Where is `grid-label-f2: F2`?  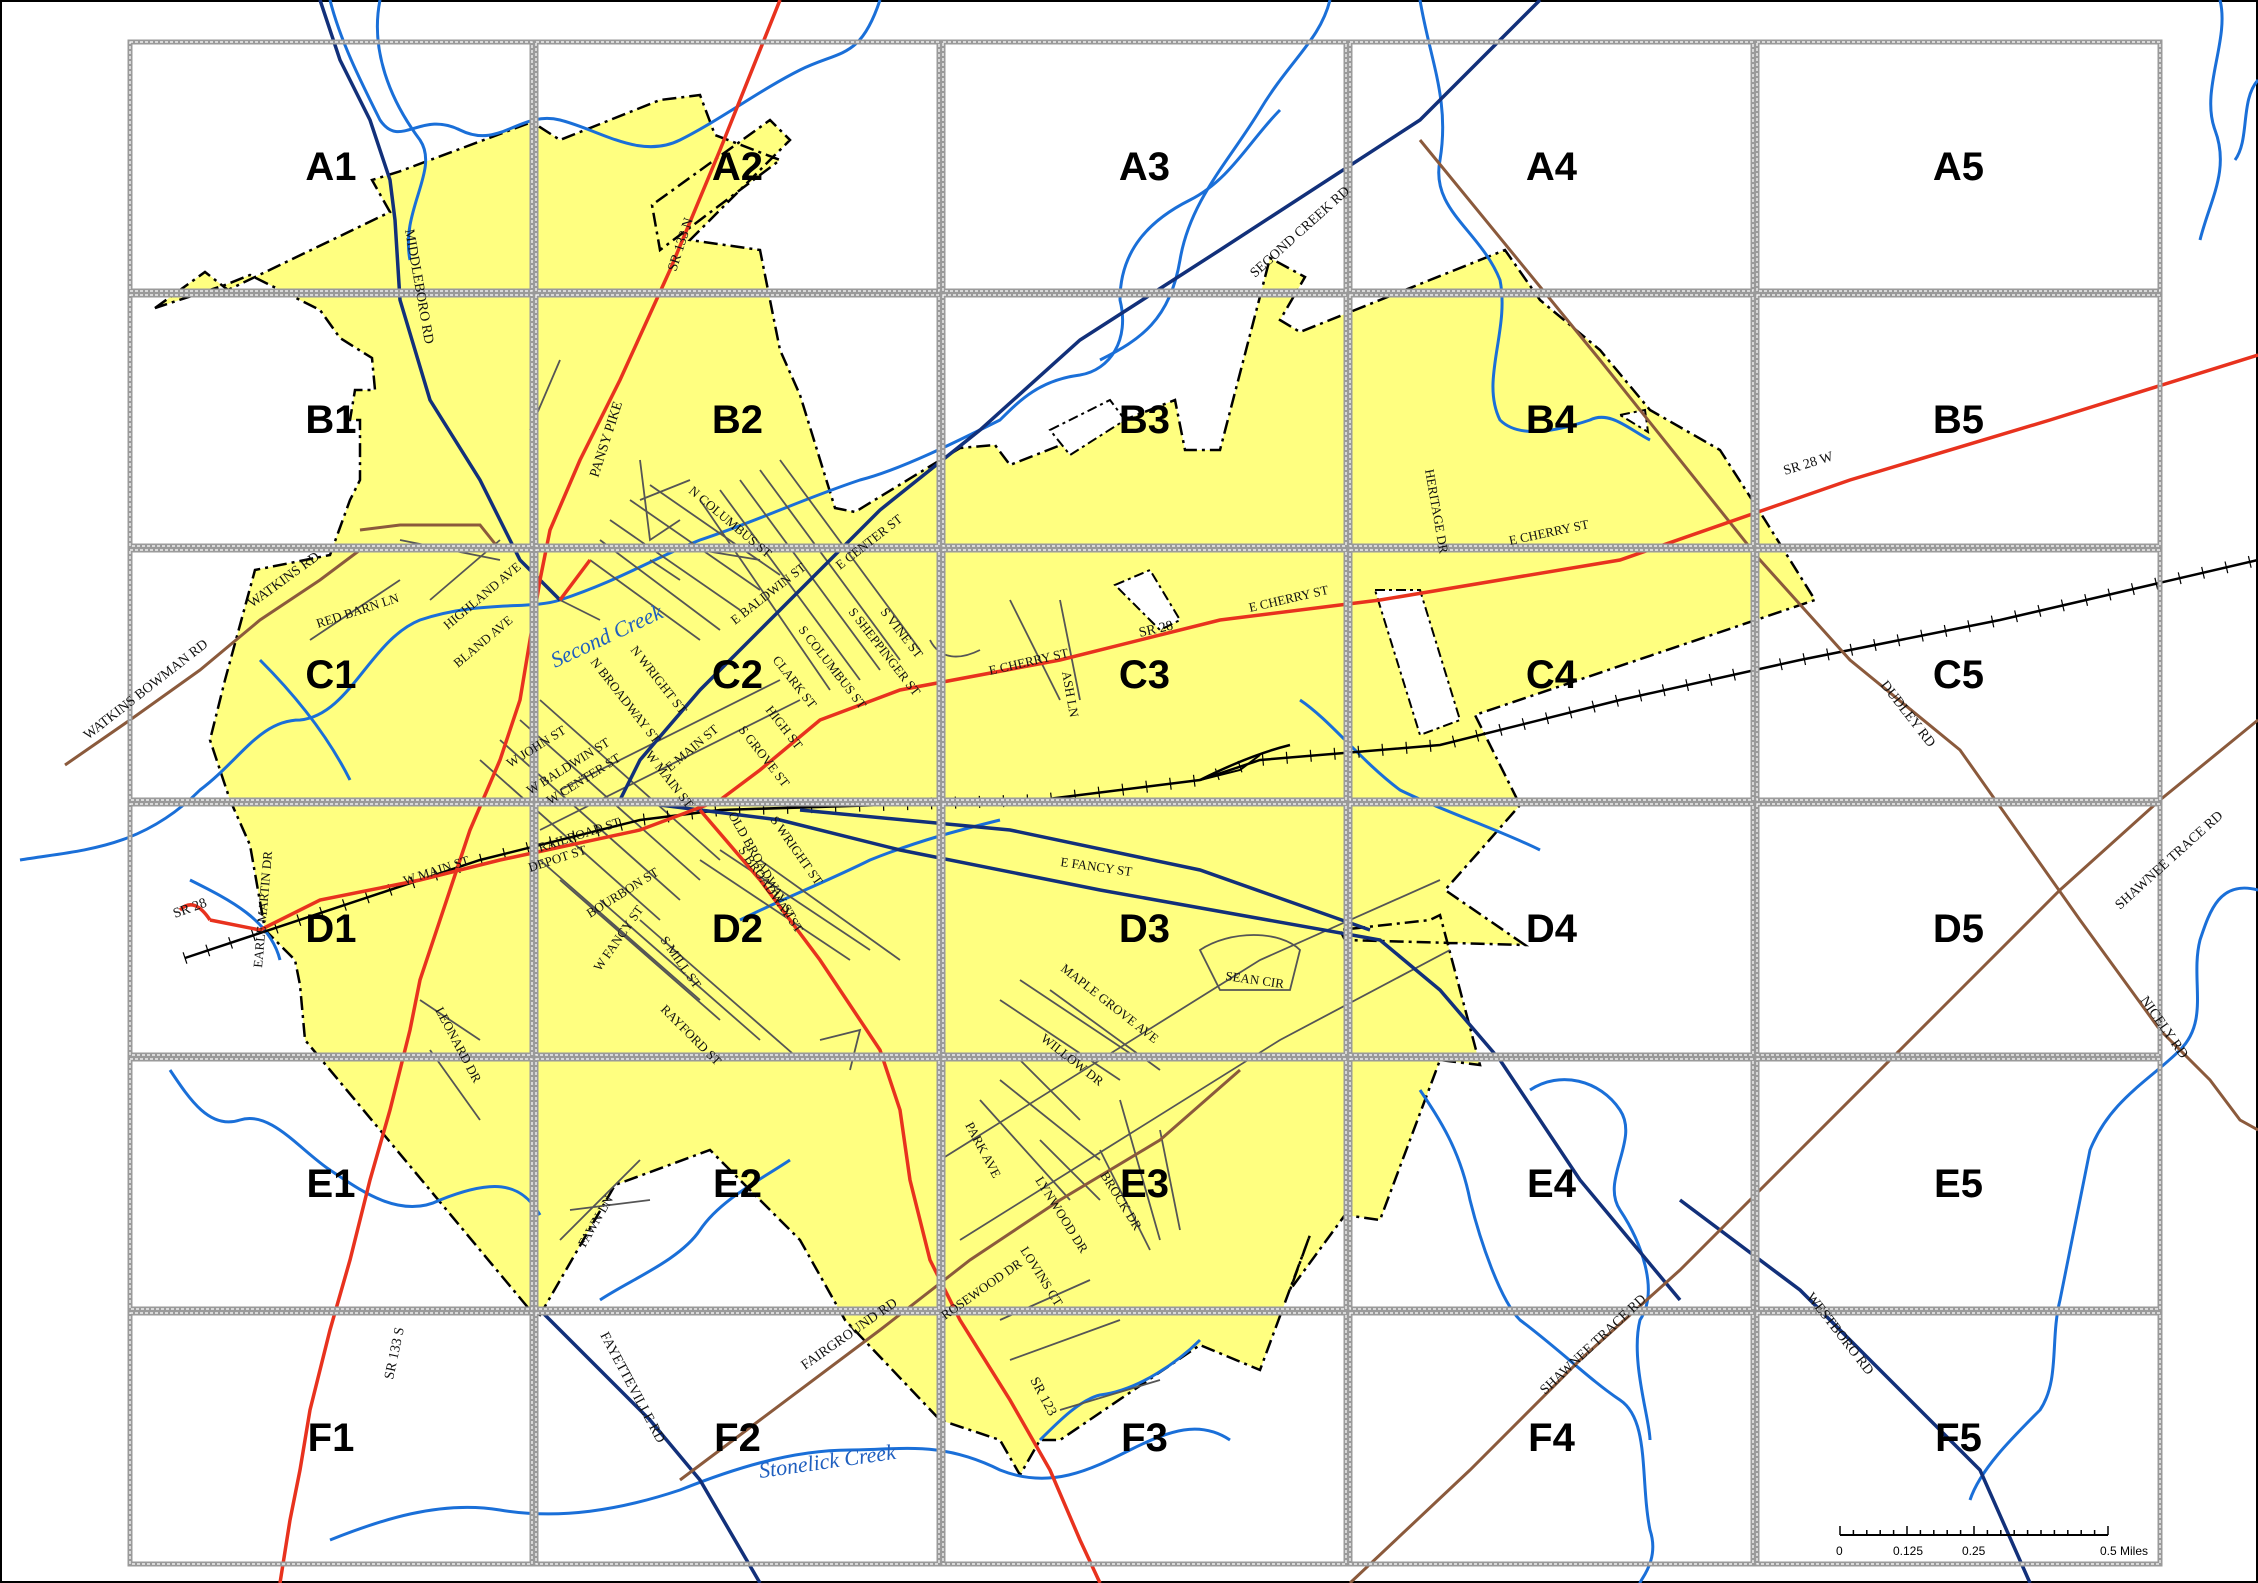 grid-label-f2: F2 is located at coordinates (737, 1438).